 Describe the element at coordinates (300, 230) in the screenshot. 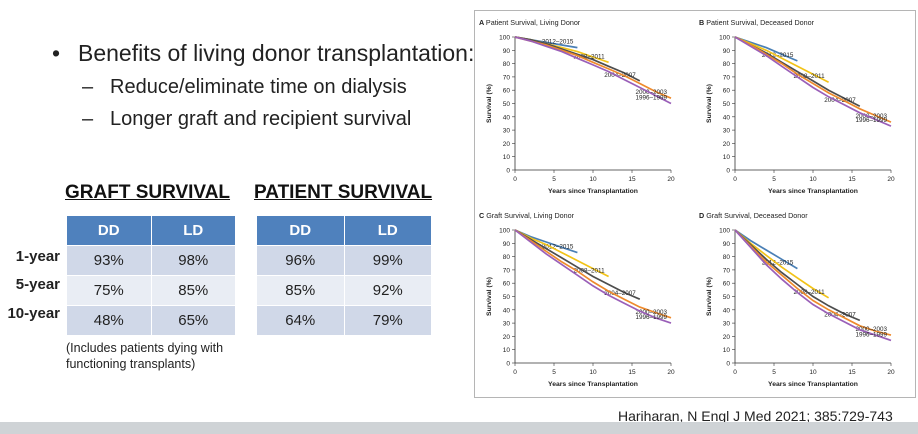

I see `header-dd: DD` at that location.